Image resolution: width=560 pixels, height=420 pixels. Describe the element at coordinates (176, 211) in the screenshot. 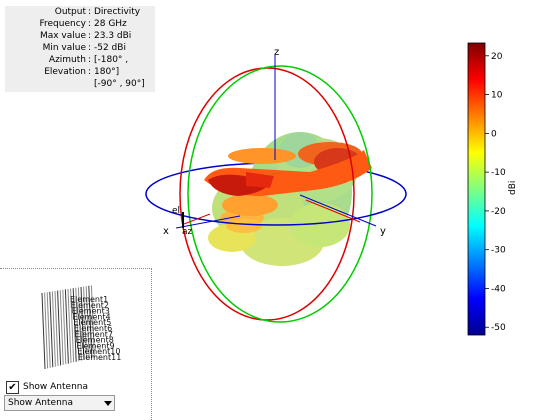

I see `el-label: el` at that location.